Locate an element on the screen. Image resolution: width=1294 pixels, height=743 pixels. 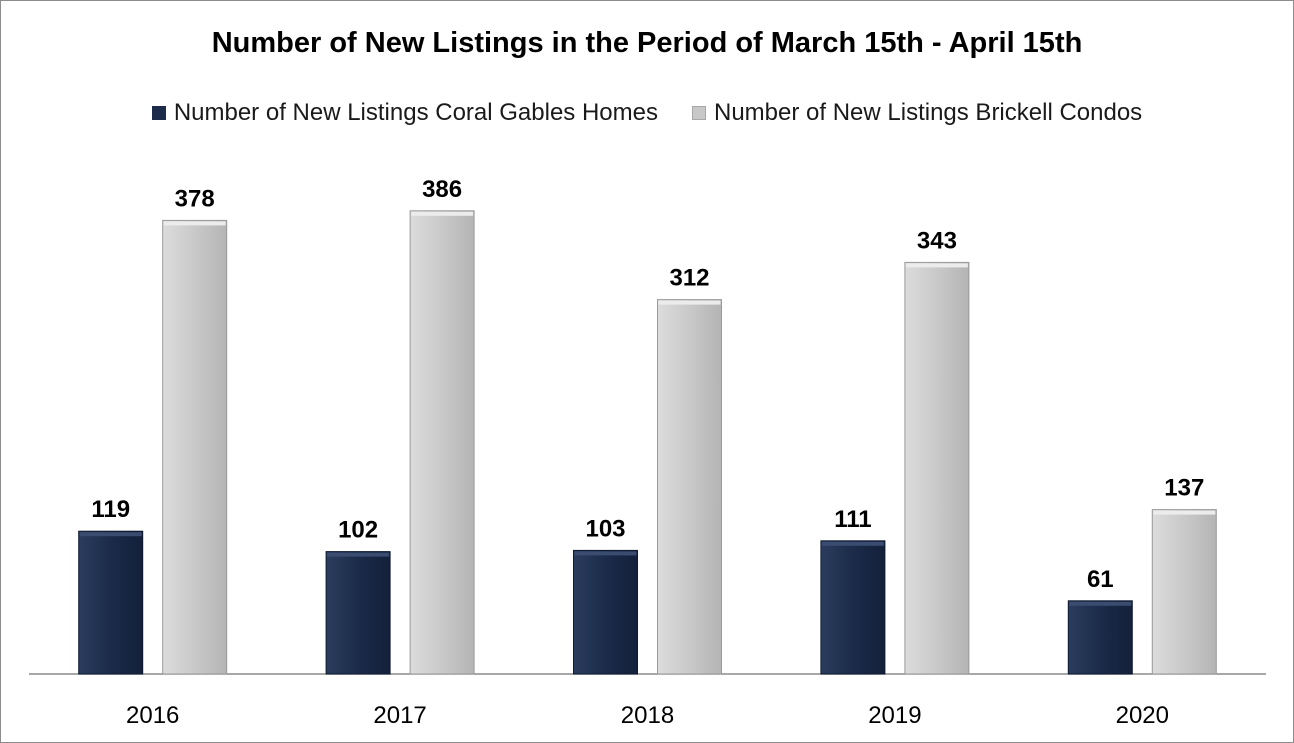
bar-bevel-brickell-2017 is located at coordinates (442, 213).